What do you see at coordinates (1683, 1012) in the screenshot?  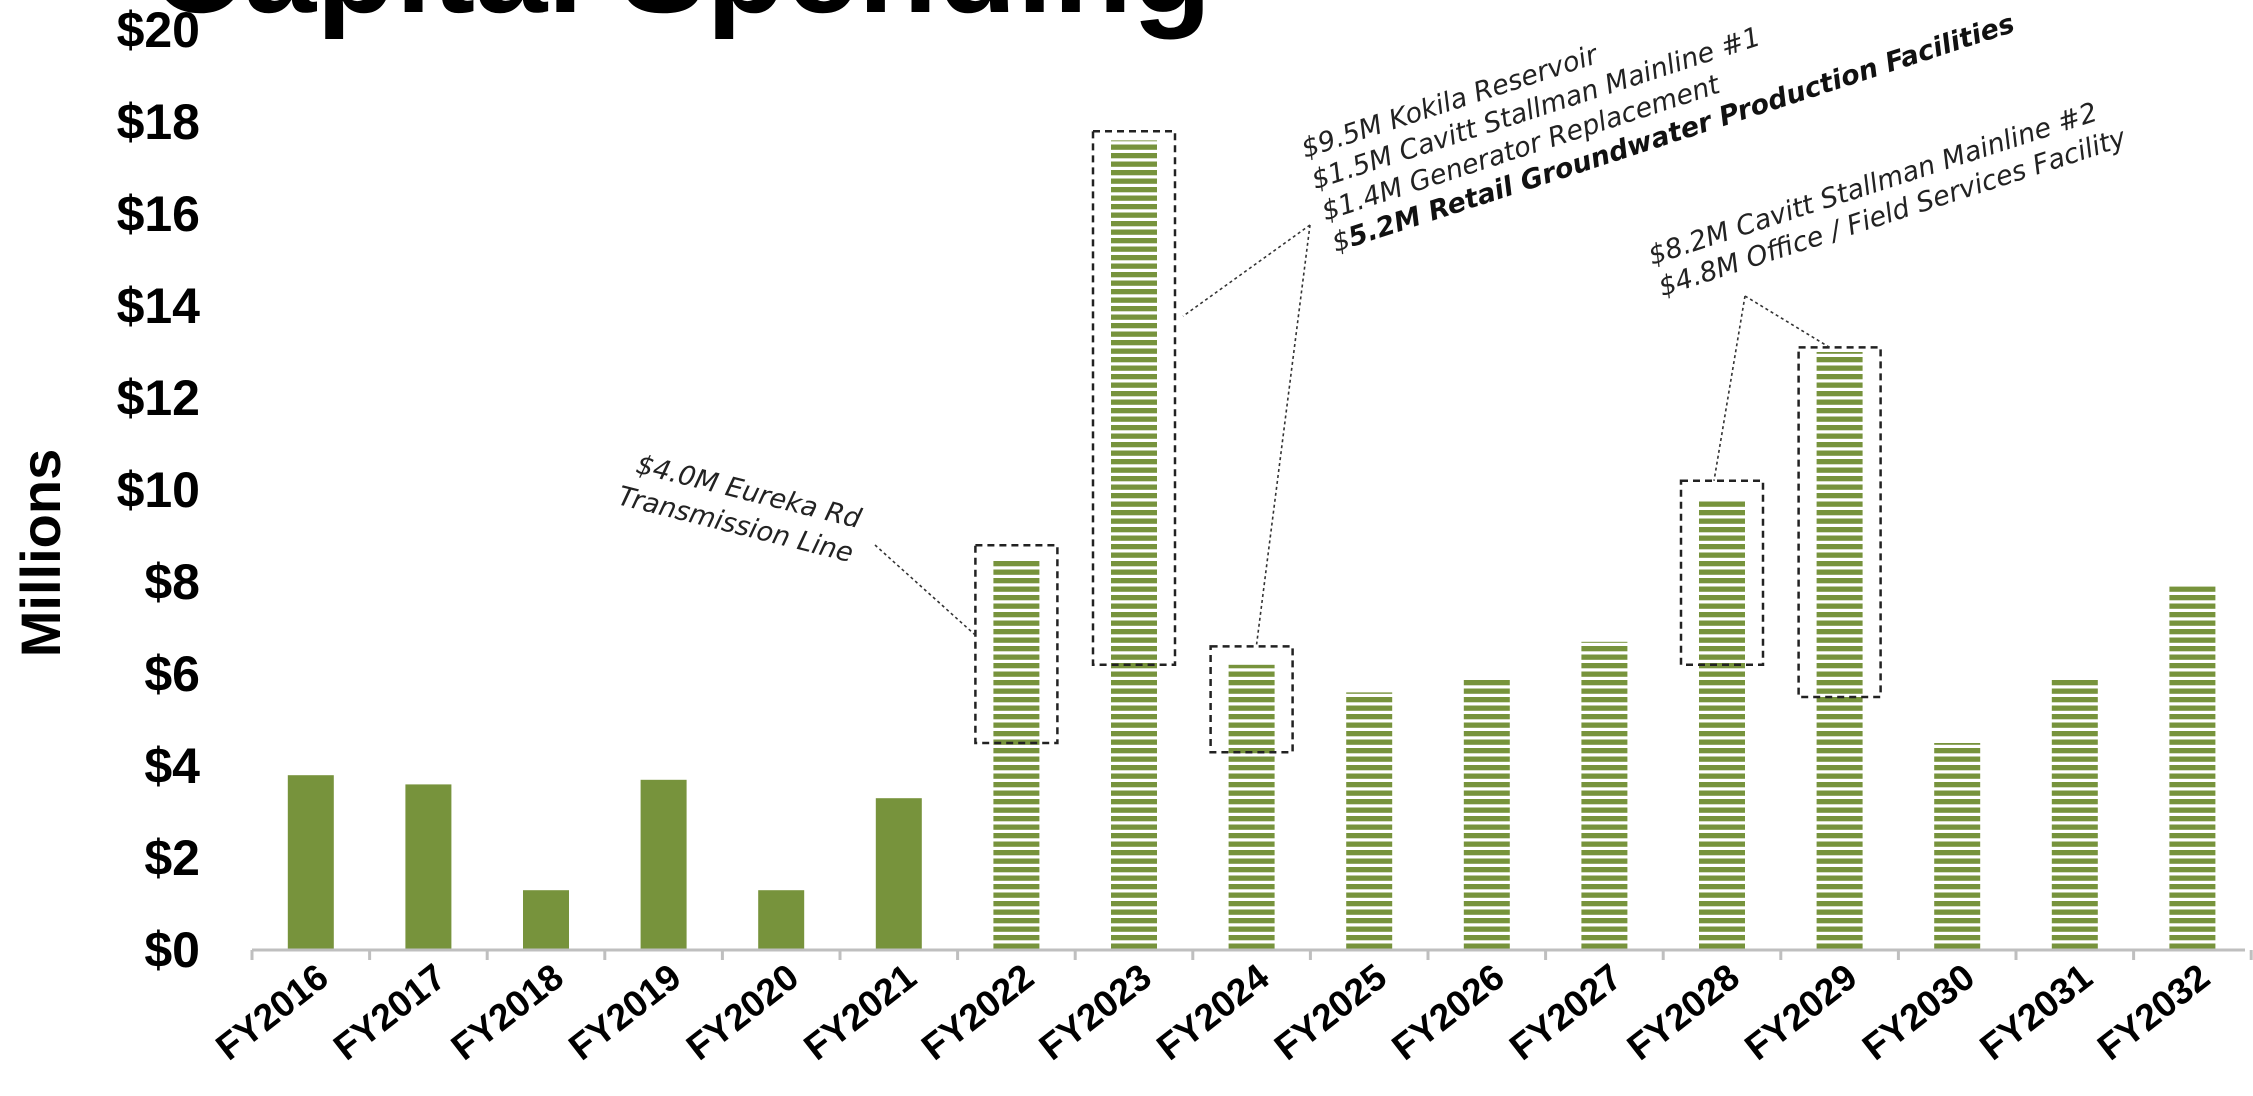 I see `x-tick-label: FY2028` at bounding box center [1683, 1012].